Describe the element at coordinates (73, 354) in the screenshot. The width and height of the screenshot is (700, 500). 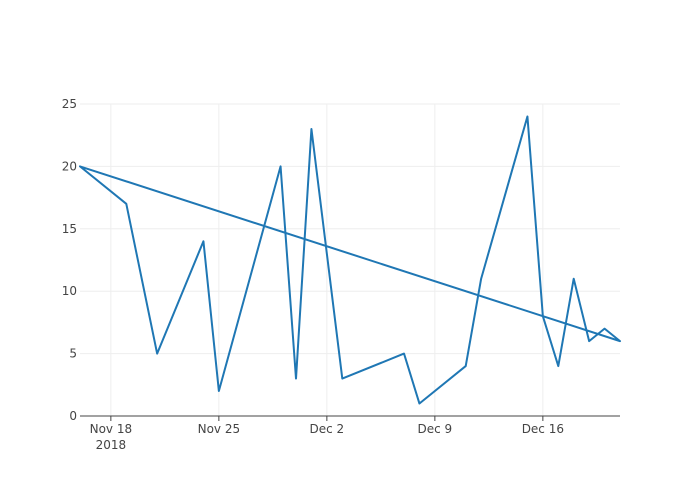
I see `y-tick-label: 5` at that location.